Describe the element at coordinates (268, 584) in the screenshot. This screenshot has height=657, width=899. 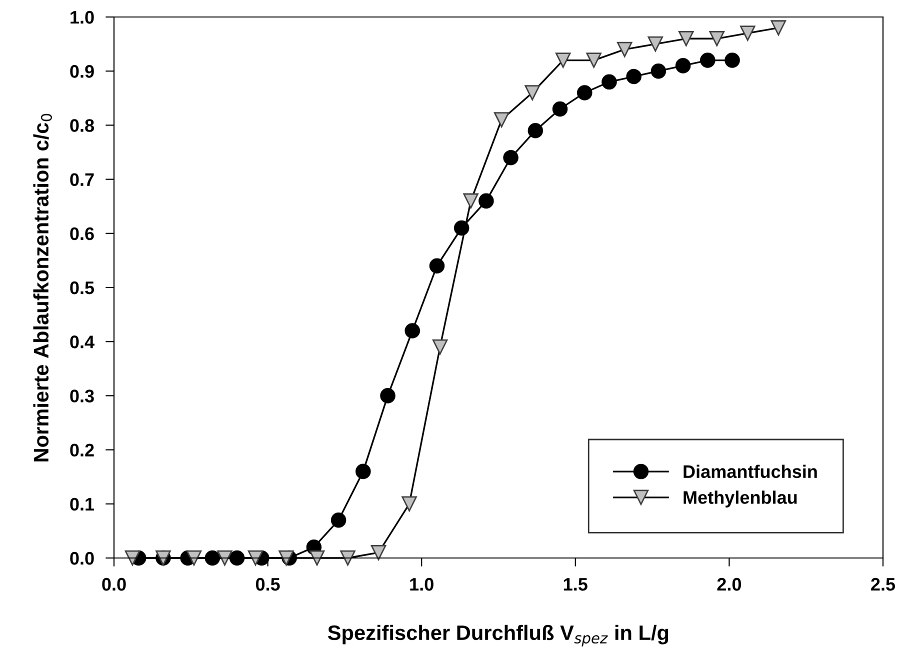
I see `x-tick-label: 0.5` at that location.